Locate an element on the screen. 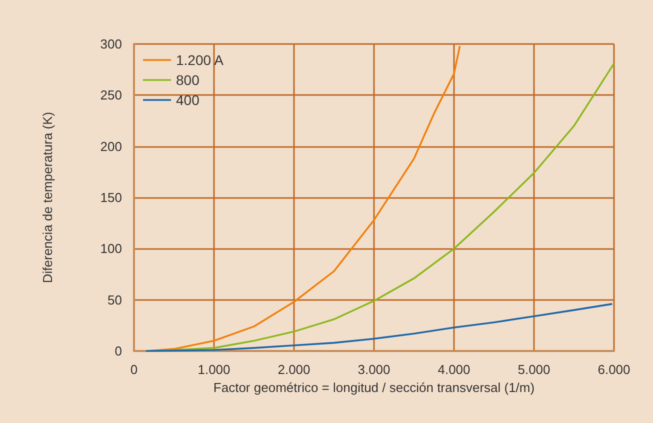  y-tick-label: 300 is located at coordinates (111, 44).